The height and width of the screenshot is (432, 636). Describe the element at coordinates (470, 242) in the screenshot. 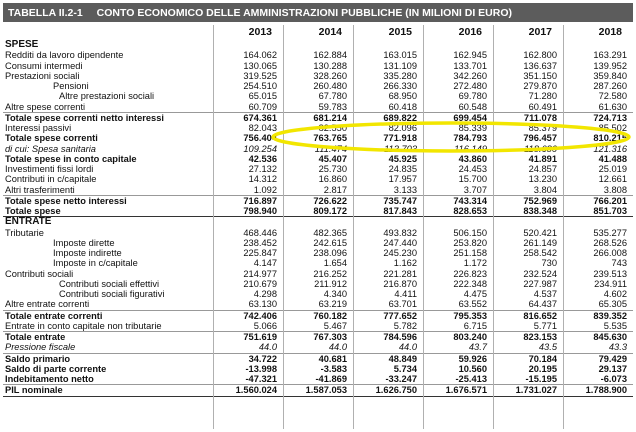

I see `cell-value: 253.820` at that location.